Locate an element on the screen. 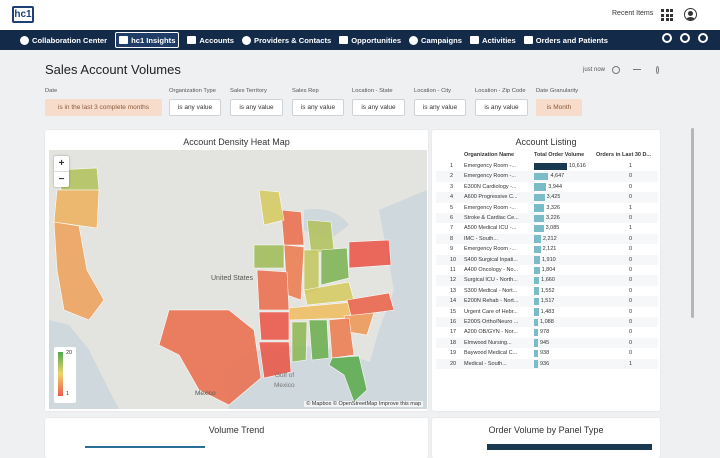 The image size is (720, 458). table-row: 1 Emergency Room -... 10,616 1 is located at coordinates (547, 166).